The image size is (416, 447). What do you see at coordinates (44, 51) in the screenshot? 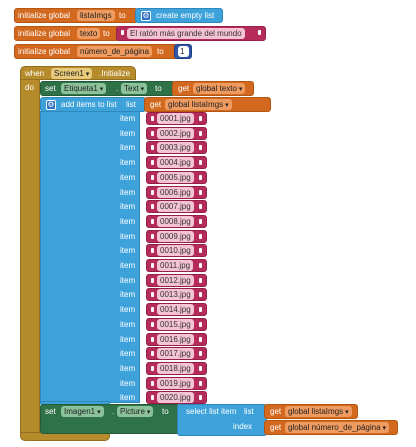
I see `init-keyword: initialize global` at bounding box center [44, 51].